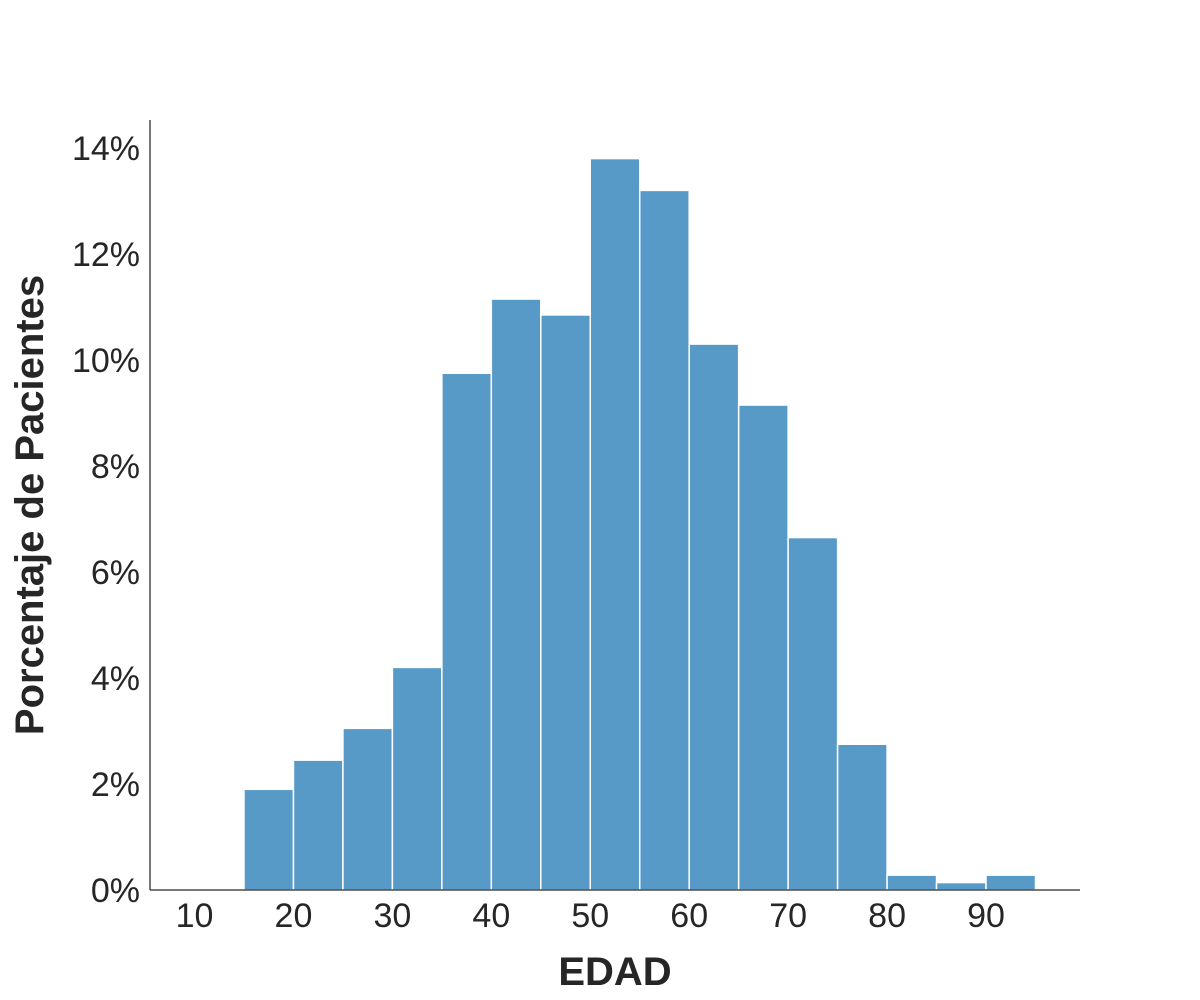 The image size is (1200, 1000). What do you see at coordinates (614, 972) in the screenshot?
I see `x-axis-title: EDAD` at bounding box center [614, 972].